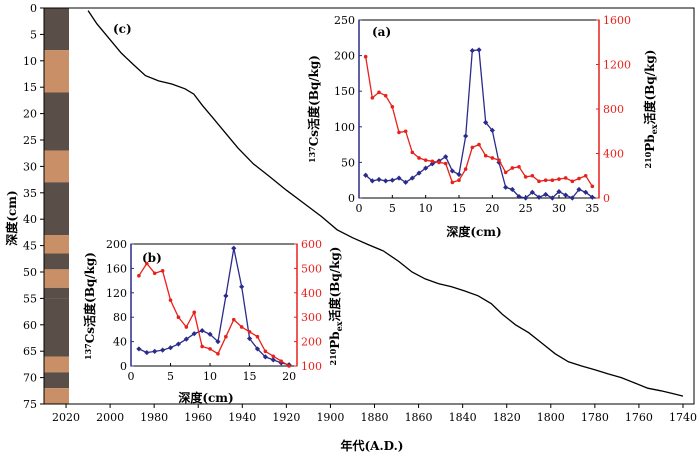 The image size is (700, 457). Describe the element at coordinates (381, 32) in the screenshot. I see `panel-label-a: (a)` at that location.